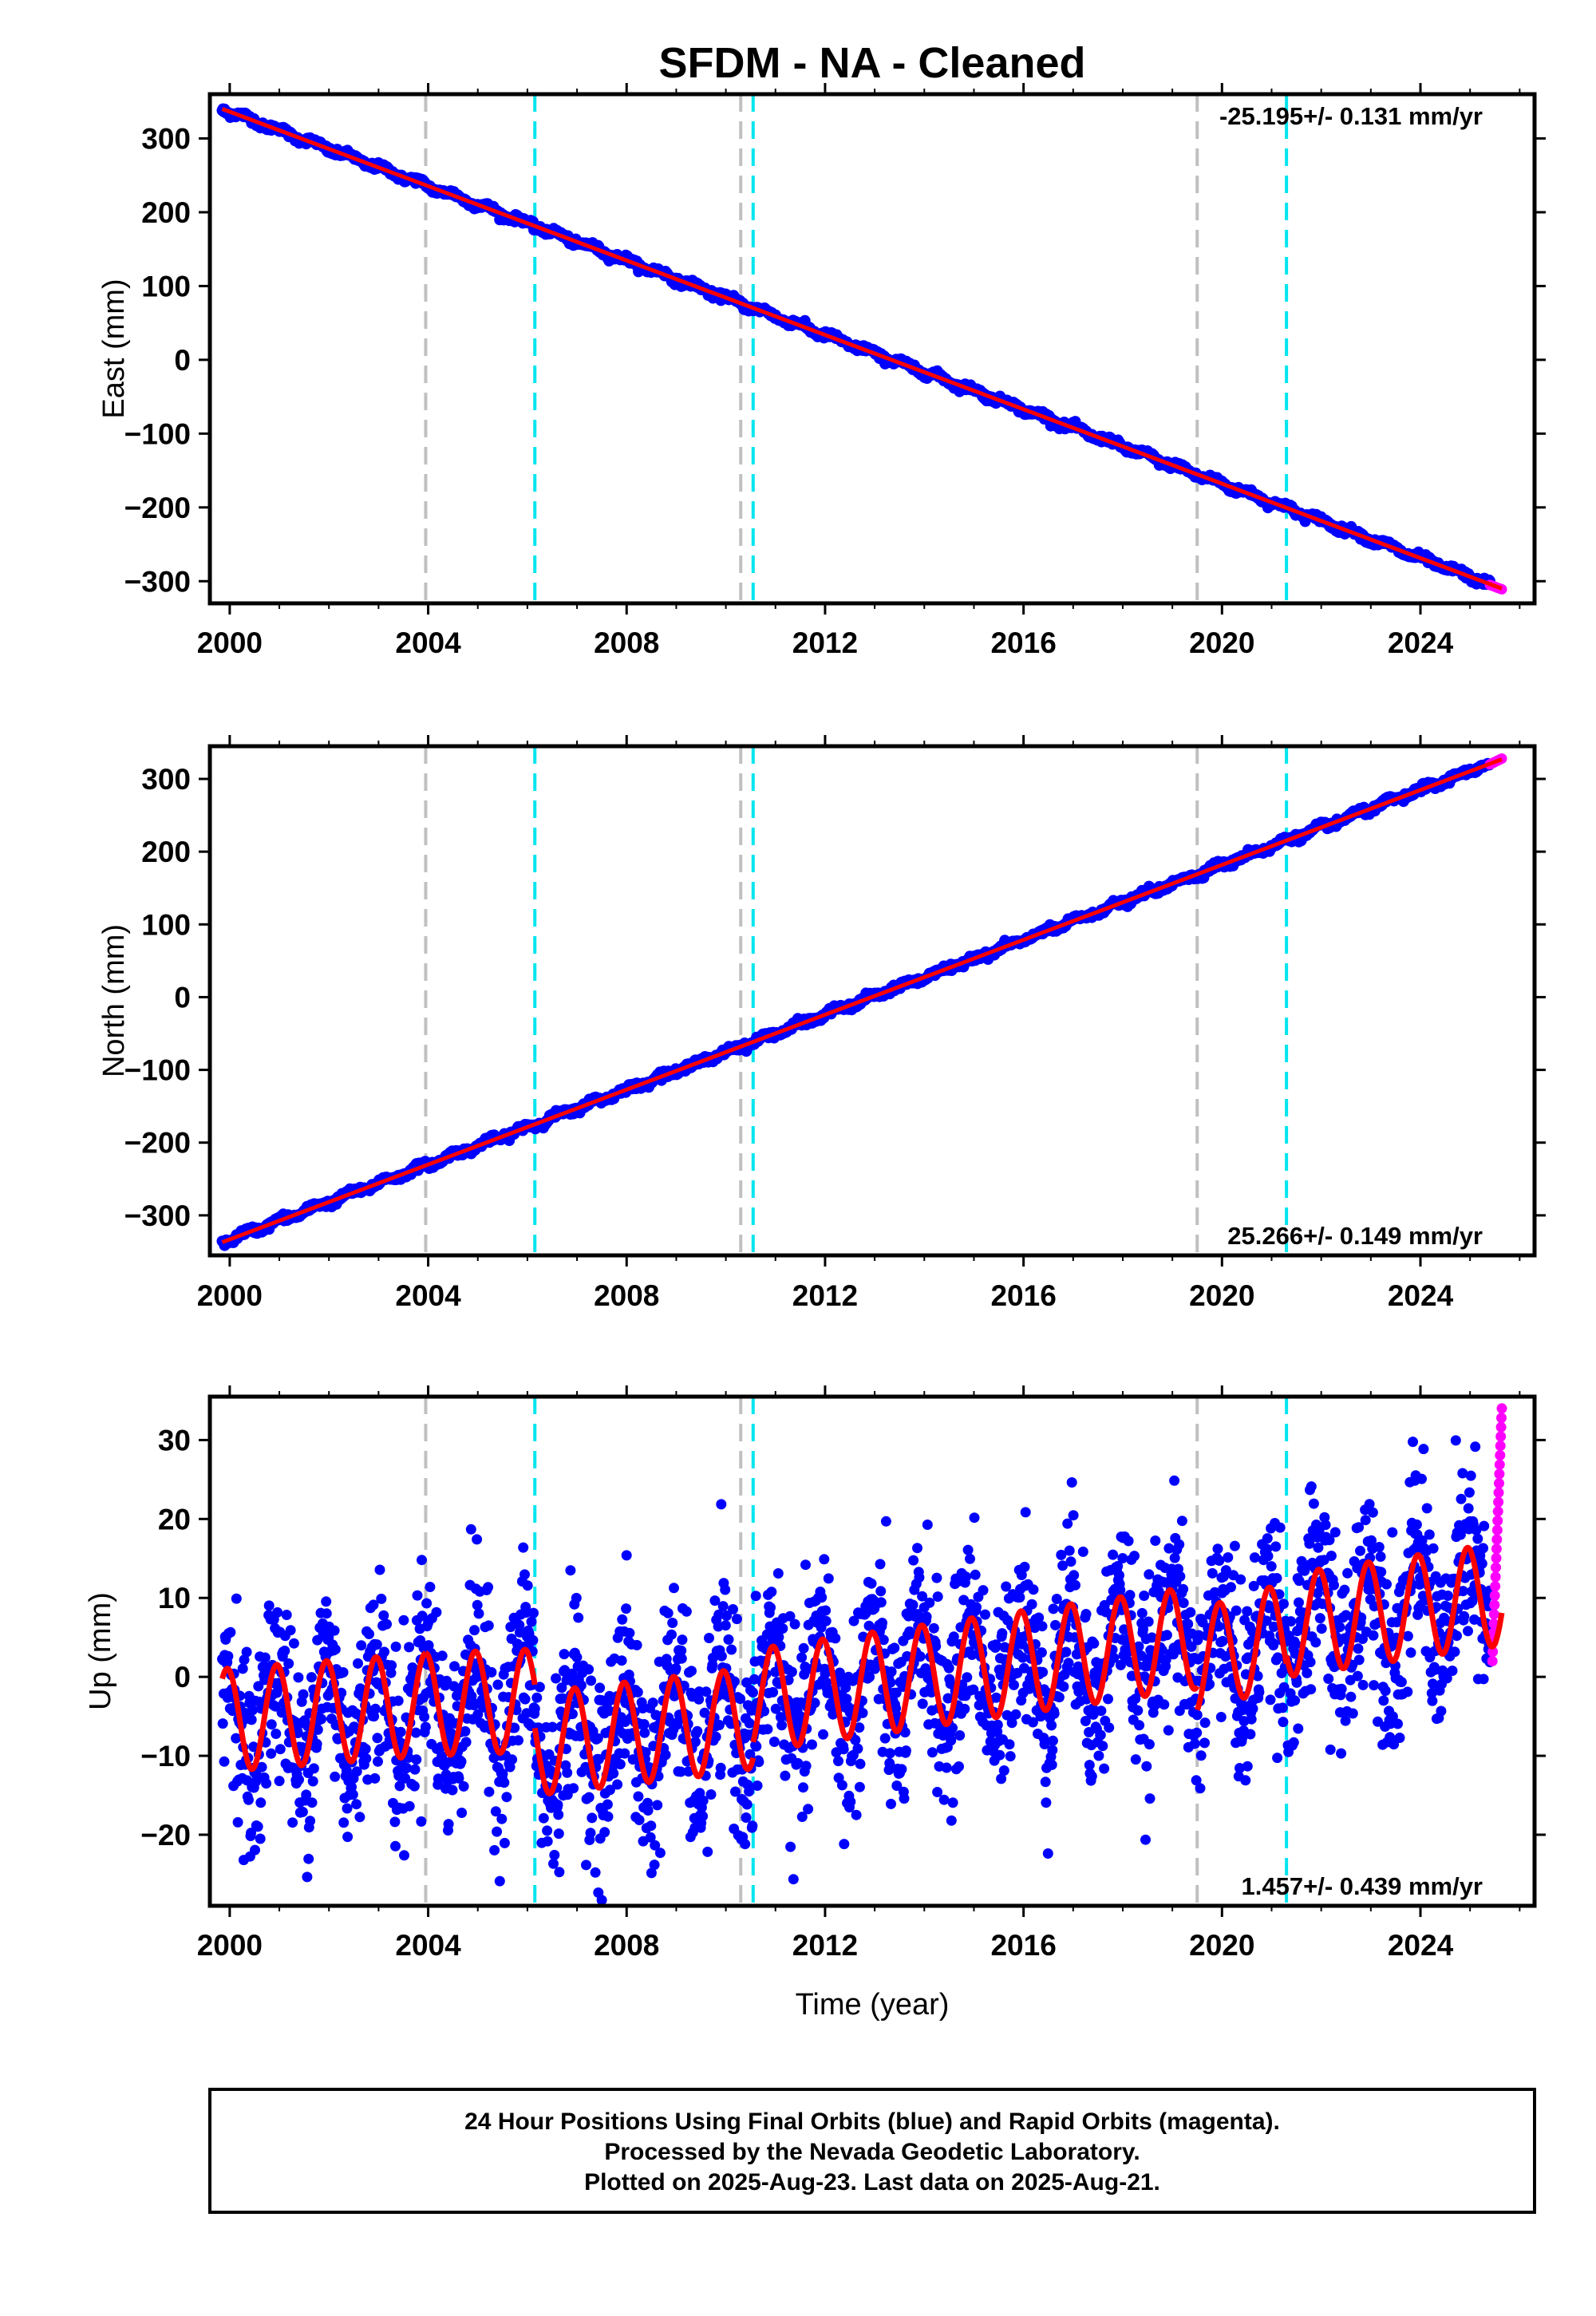 The image size is (1596, 2316). Describe the element at coordinates (166, 212) in the screenshot. I see `y-tick-label: 200` at that location.